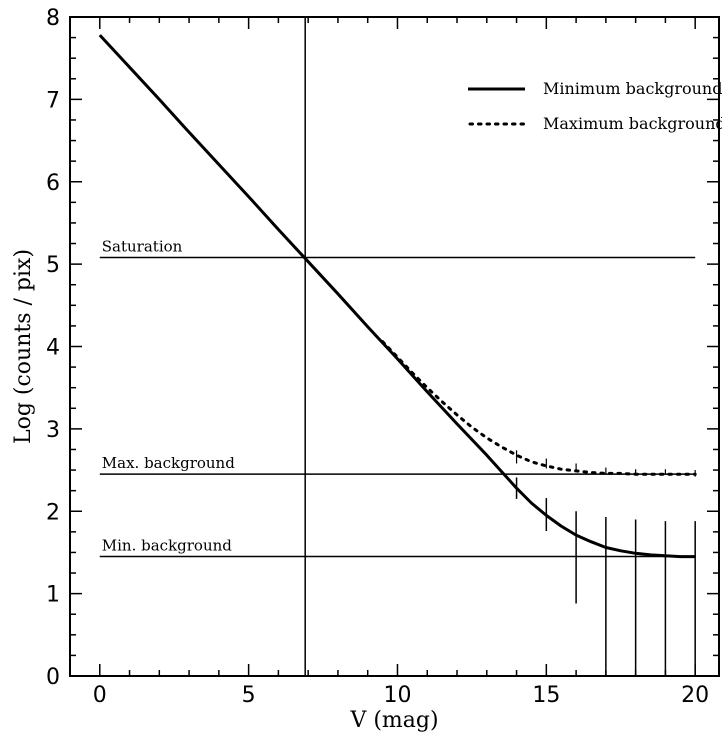  I want to click on saturation-label: Saturation, so click(142, 247).